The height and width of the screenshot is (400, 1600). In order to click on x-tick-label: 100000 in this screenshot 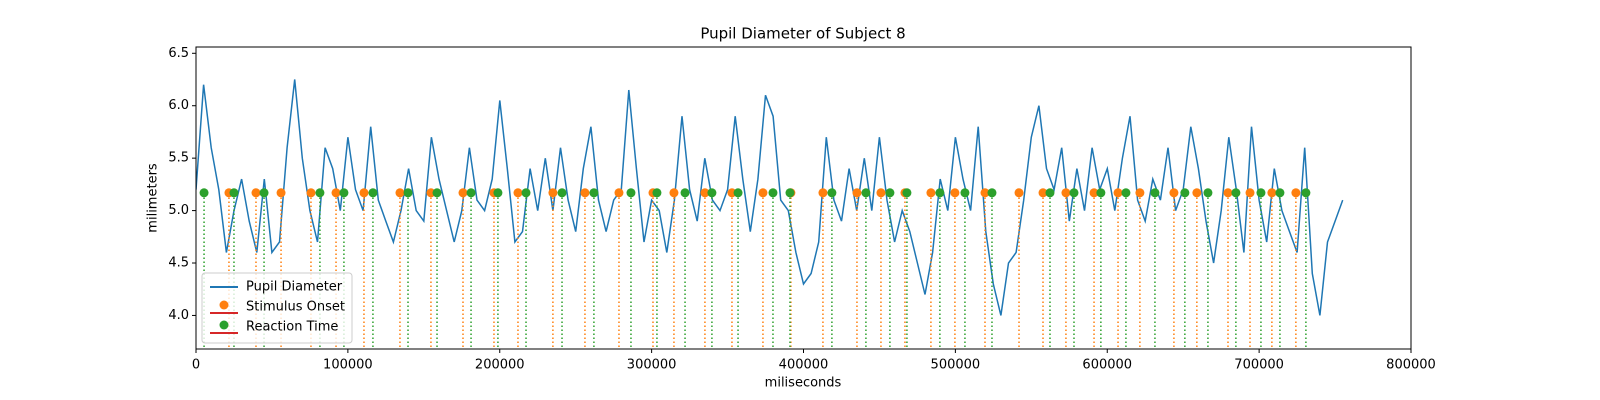, I will do `click(348, 365)`.